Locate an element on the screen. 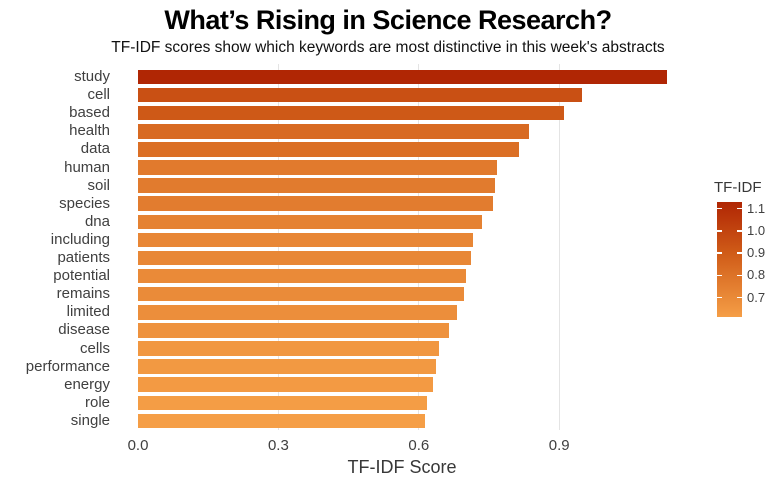 This screenshot has height=488, width=776. bar-role is located at coordinates (282, 403).